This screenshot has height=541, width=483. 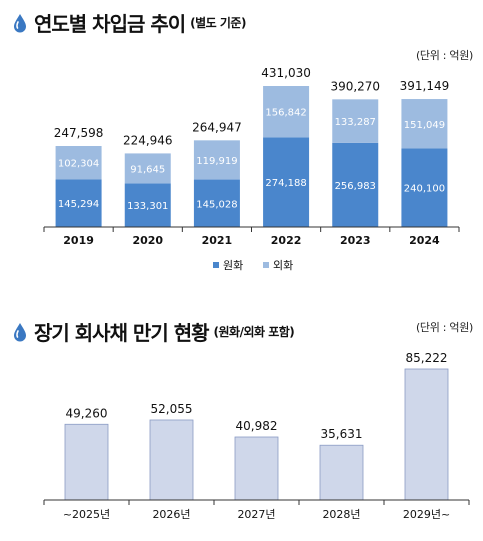 What do you see at coordinates (444, 327) in the screenshot?
I see `chart2-unit-label: (단위 : 억원)` at bounding box center [444, 327].